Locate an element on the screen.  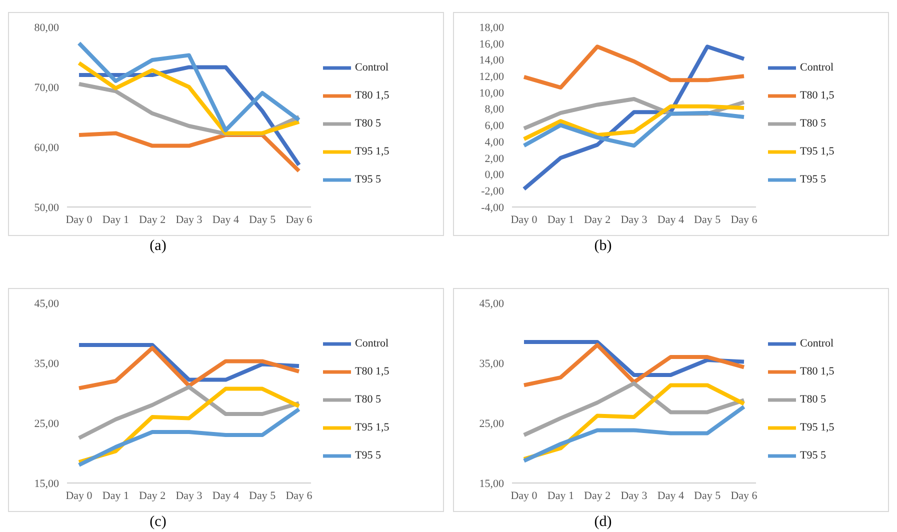
text: (b) is located at coordinates (603, 246).